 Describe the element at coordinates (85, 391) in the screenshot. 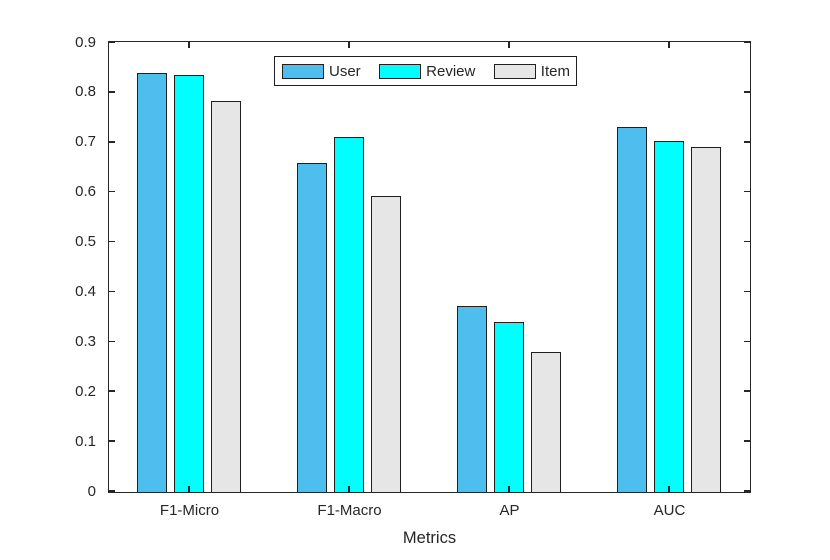

I see `y-tick-label: 0.2` at that location.